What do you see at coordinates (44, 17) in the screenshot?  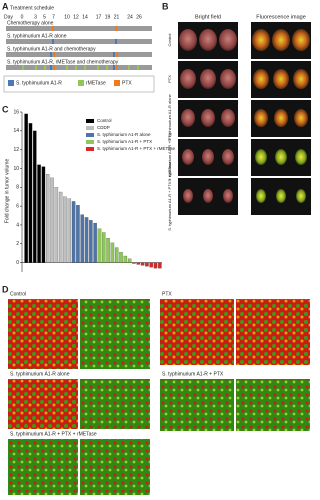 I see `day-number: 5` at bounding box center [44, 17].